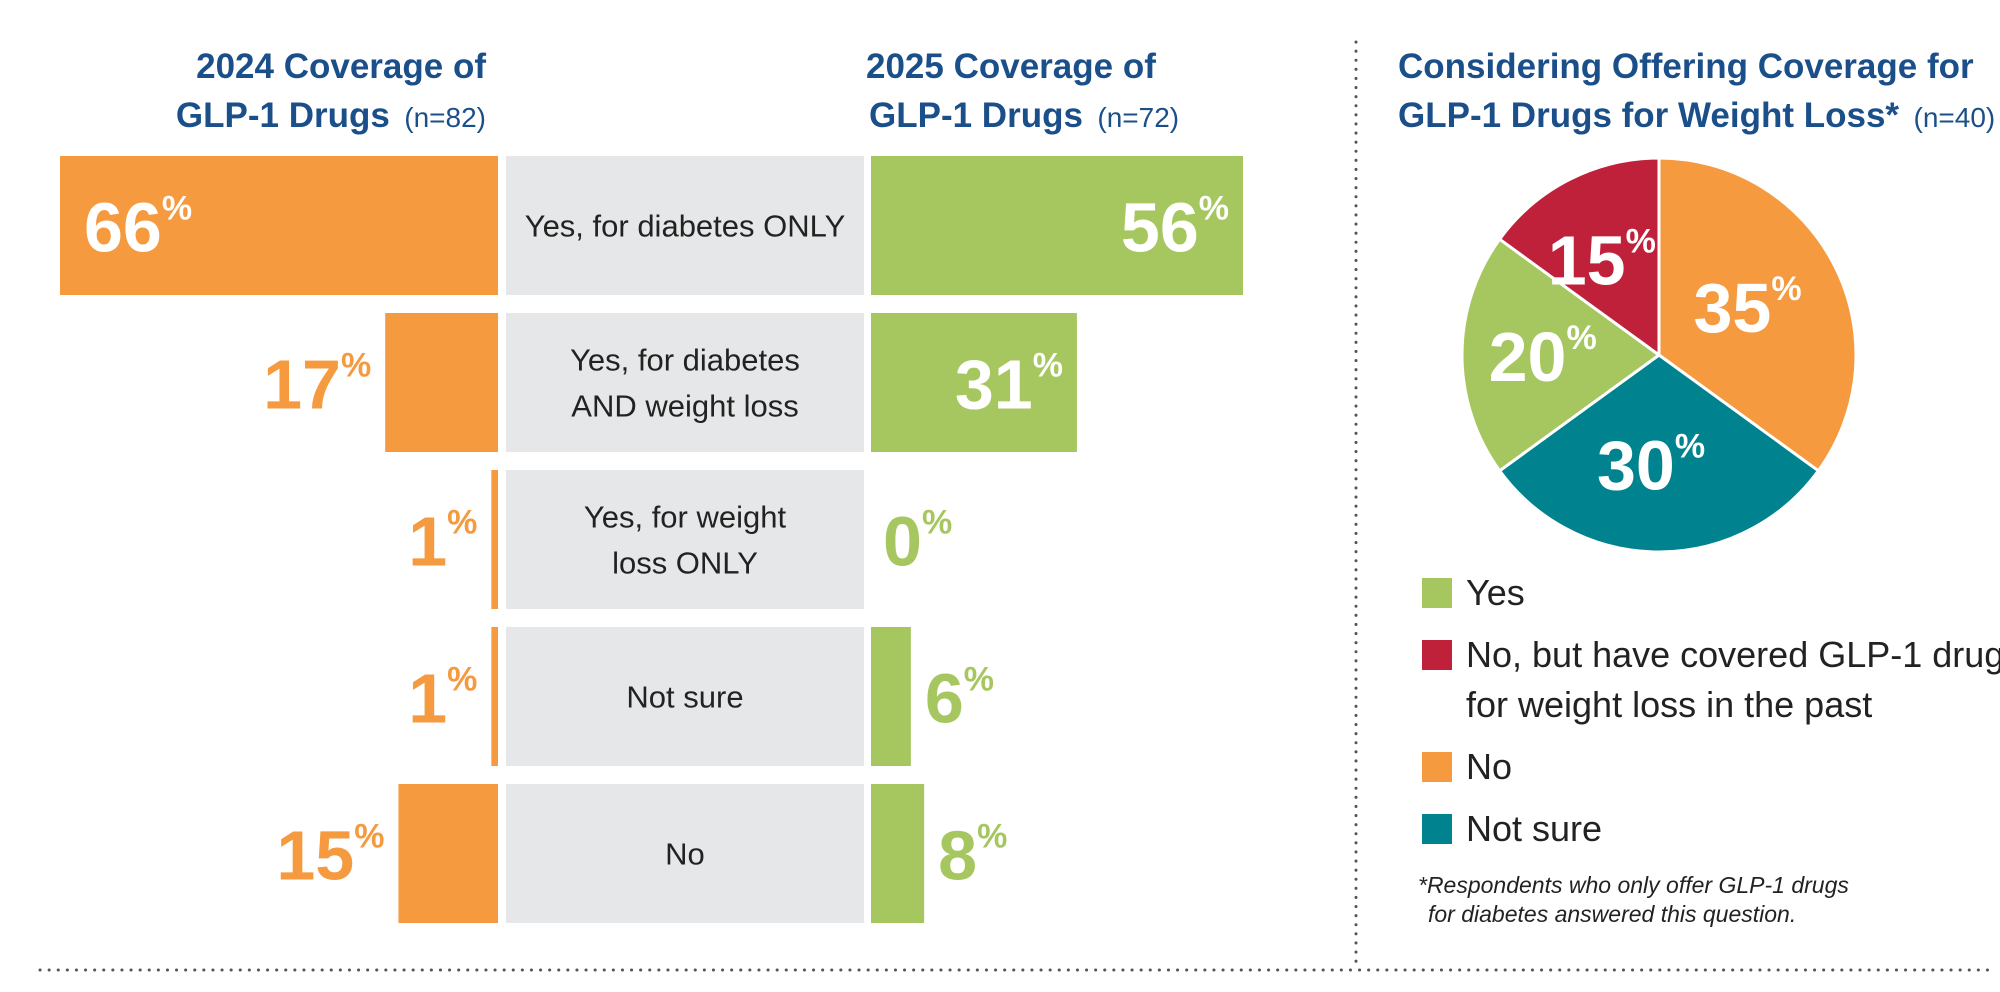 This screenshot has height=992, width=2000. Describe the element at coordinates (1160, 228) in the screenshot. I see `data-label-2025-value: 56` at that location.